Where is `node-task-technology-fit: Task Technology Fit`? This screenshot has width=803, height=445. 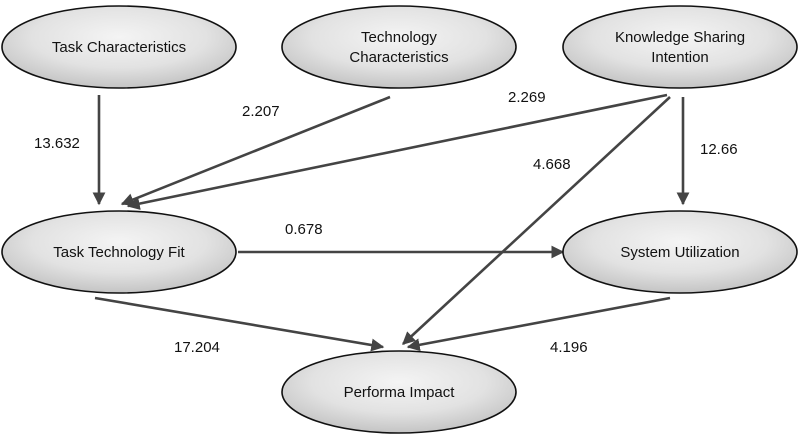
node-task-technology-fit: Task Technology Fit is located at coordinates (119, 252).